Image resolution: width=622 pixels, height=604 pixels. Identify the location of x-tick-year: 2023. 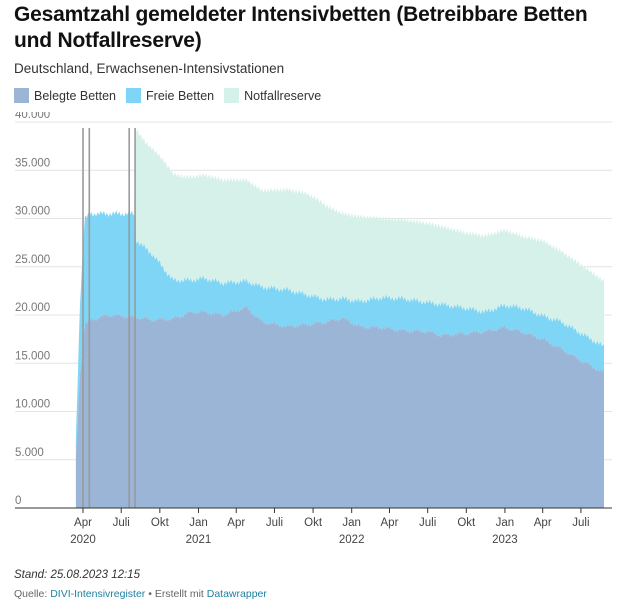
(505, 540).